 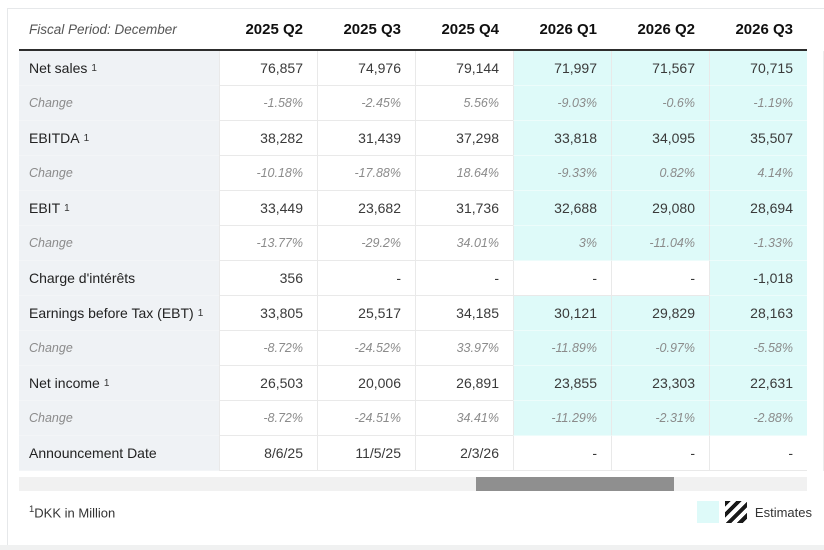 I want to click on value-cell: 34,185, so click(x=464, y=313).